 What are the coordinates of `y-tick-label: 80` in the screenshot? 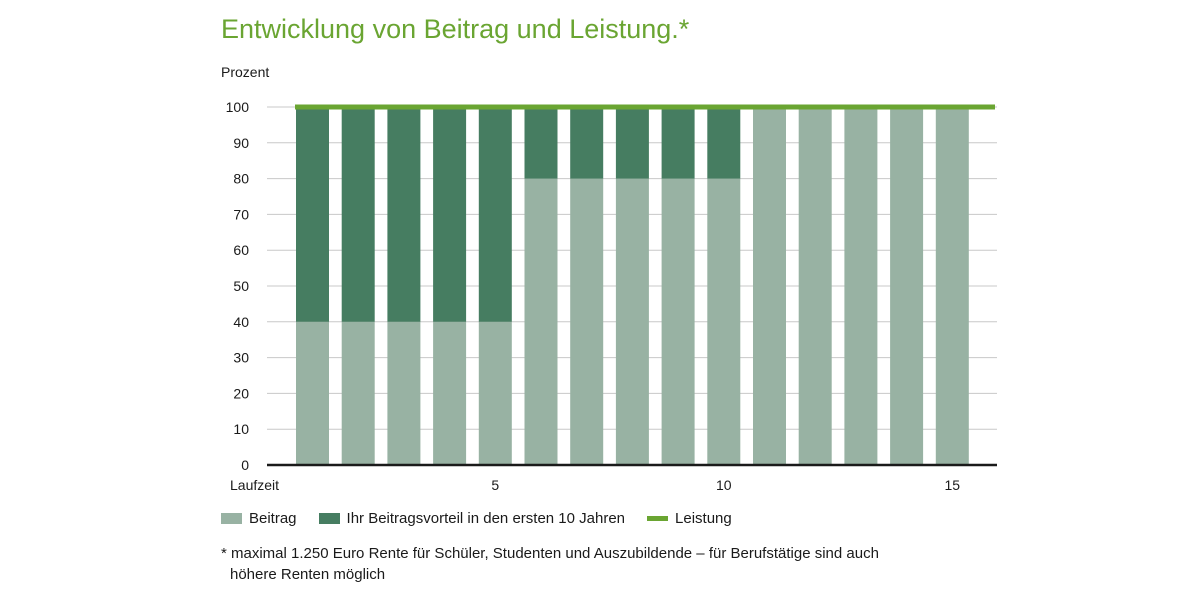 It's located at (241, 179).